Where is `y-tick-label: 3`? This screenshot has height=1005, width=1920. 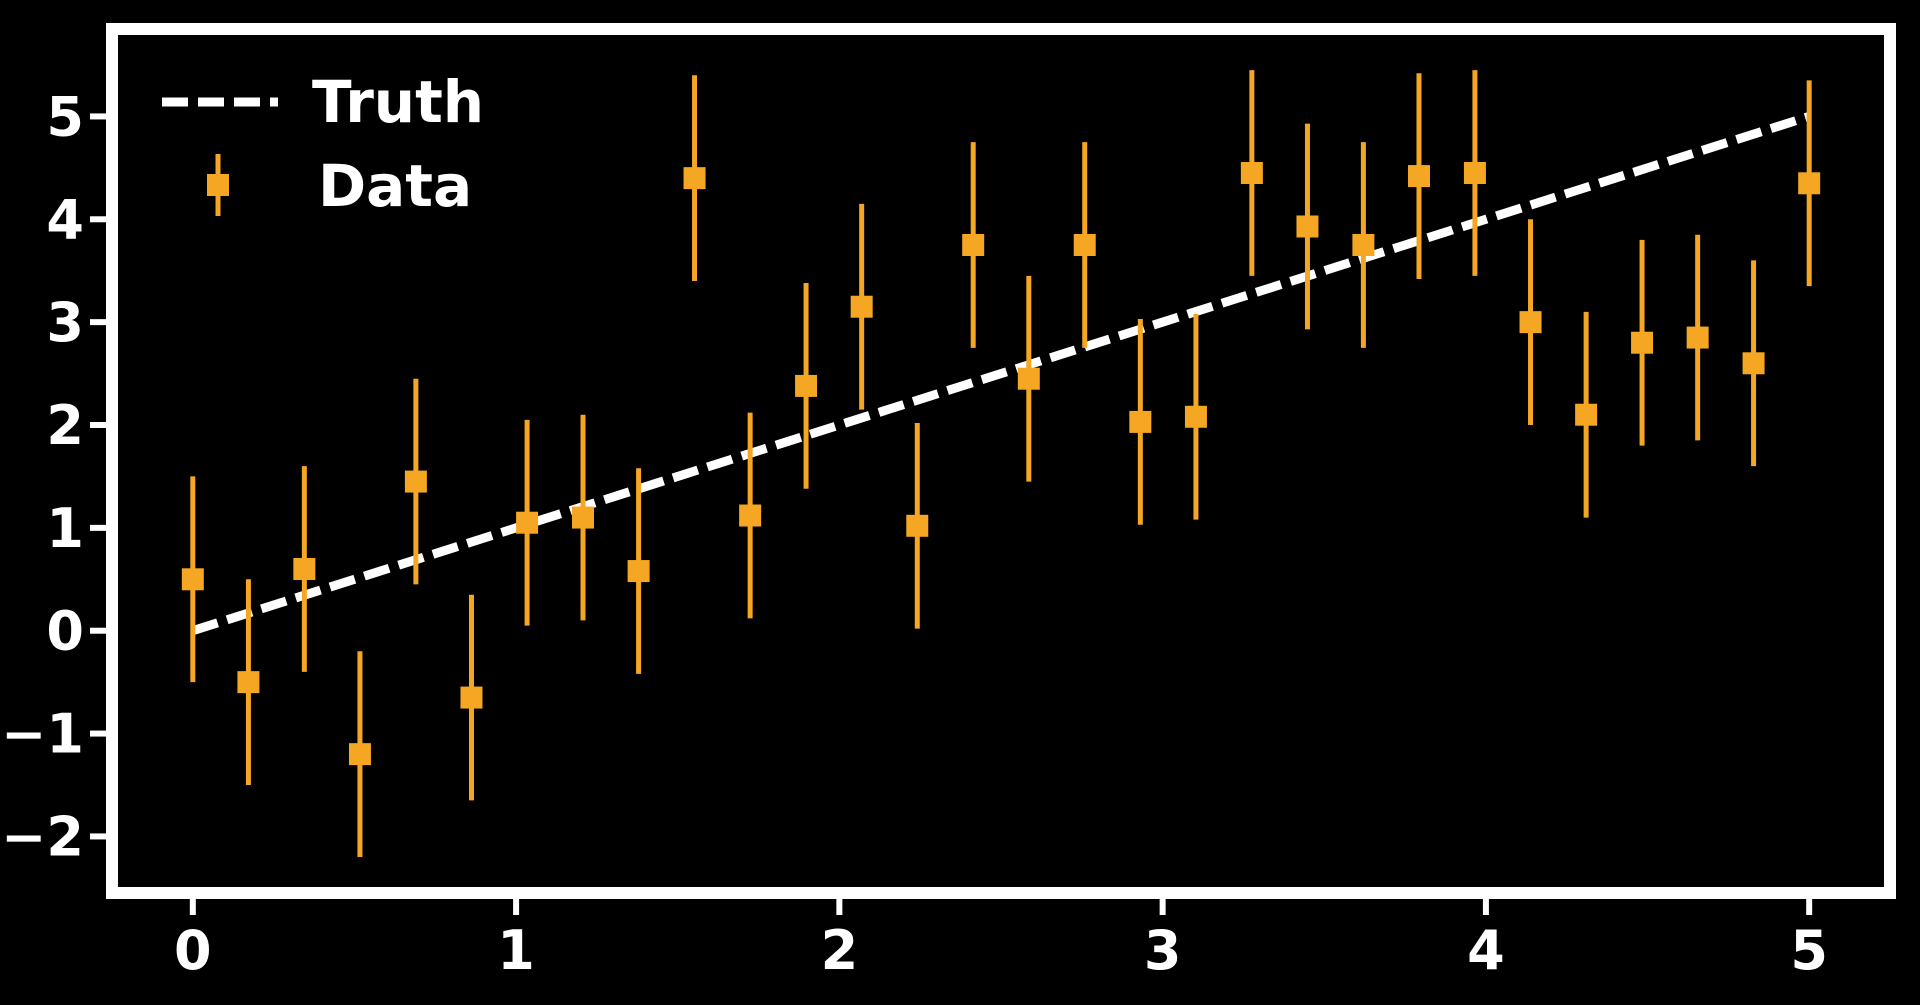
y-tick-label: 3 is located at coordinates (65, 322).